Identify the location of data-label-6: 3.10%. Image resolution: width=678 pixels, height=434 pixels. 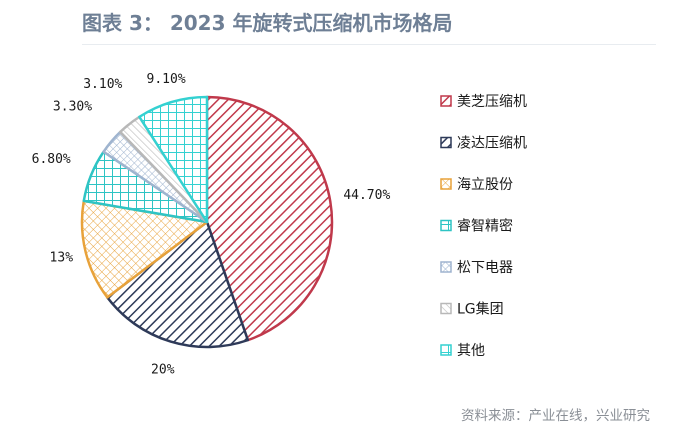
(102, 84).